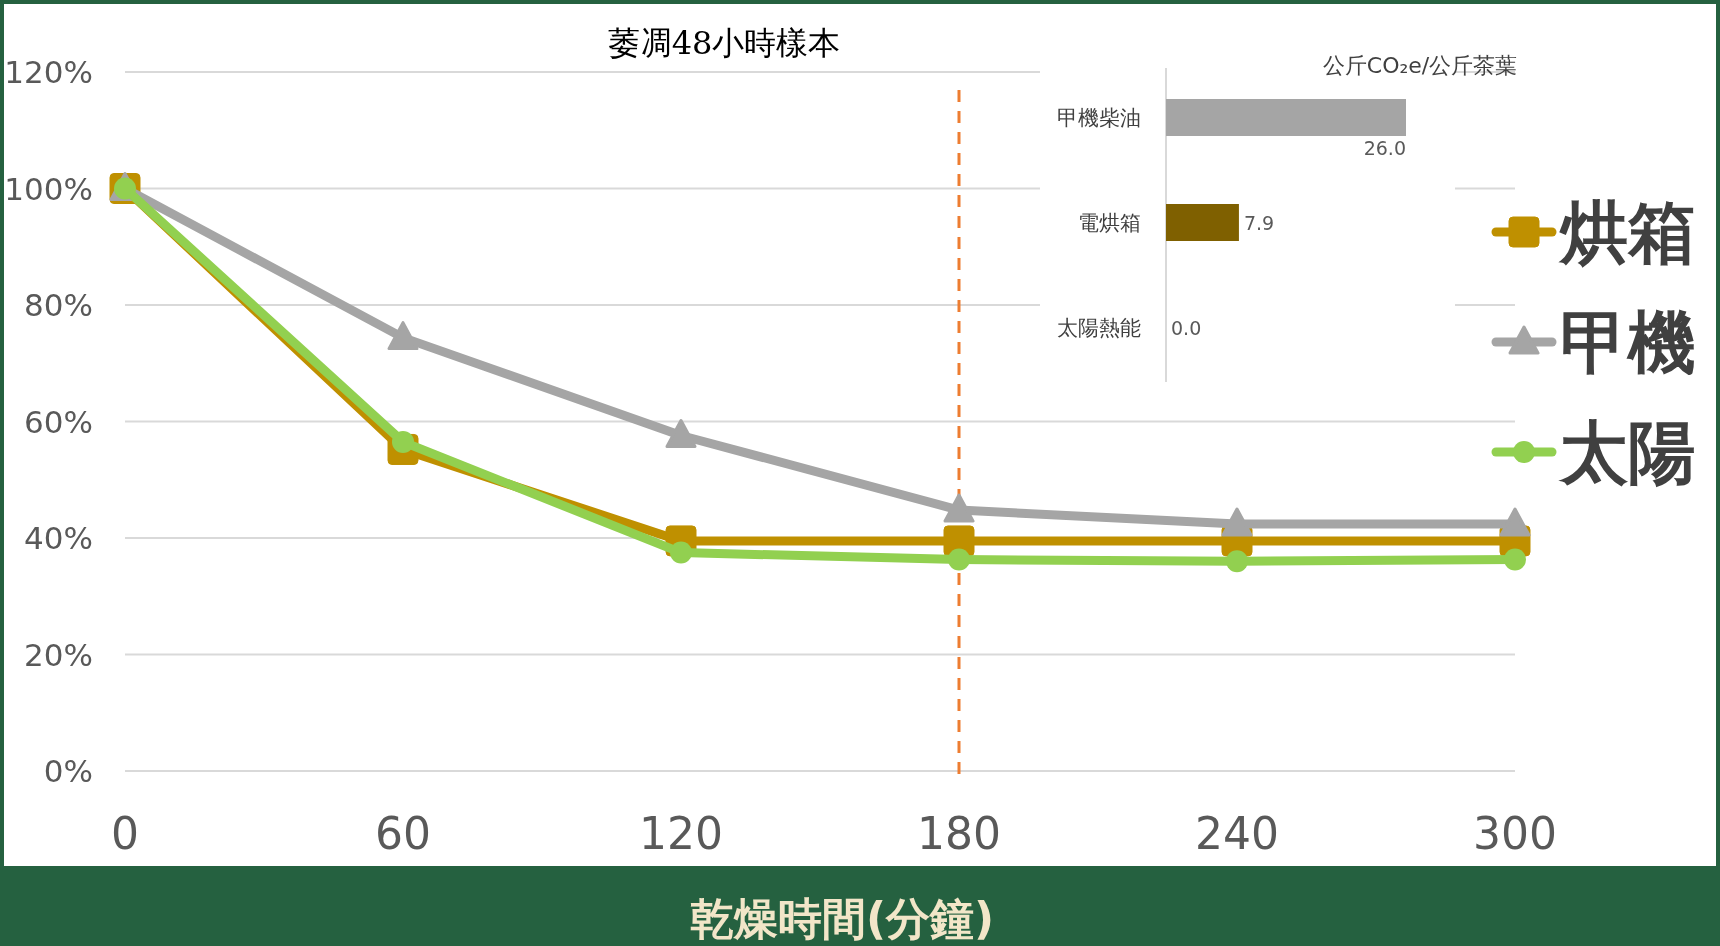 This screenshot has height=946, width=1720. What do you see at coordinates (1420, 65) in the screenshot?
I see `chart-title: 公斤CO₂e/公斤茶葉` at bounding box center [1420, 65].